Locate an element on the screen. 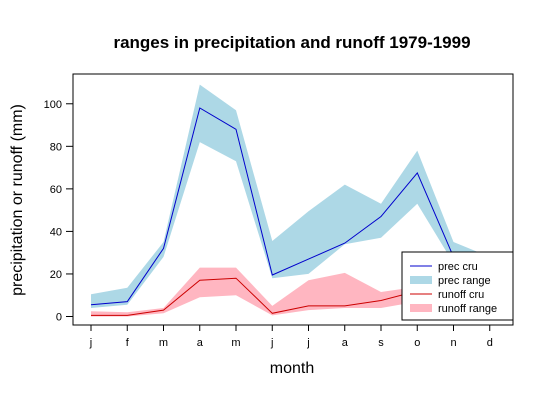 The height and width of the screenshot is (412, 550). y-axis-title: precipitation or runoff (mm) is located at coordinates (17, 200).